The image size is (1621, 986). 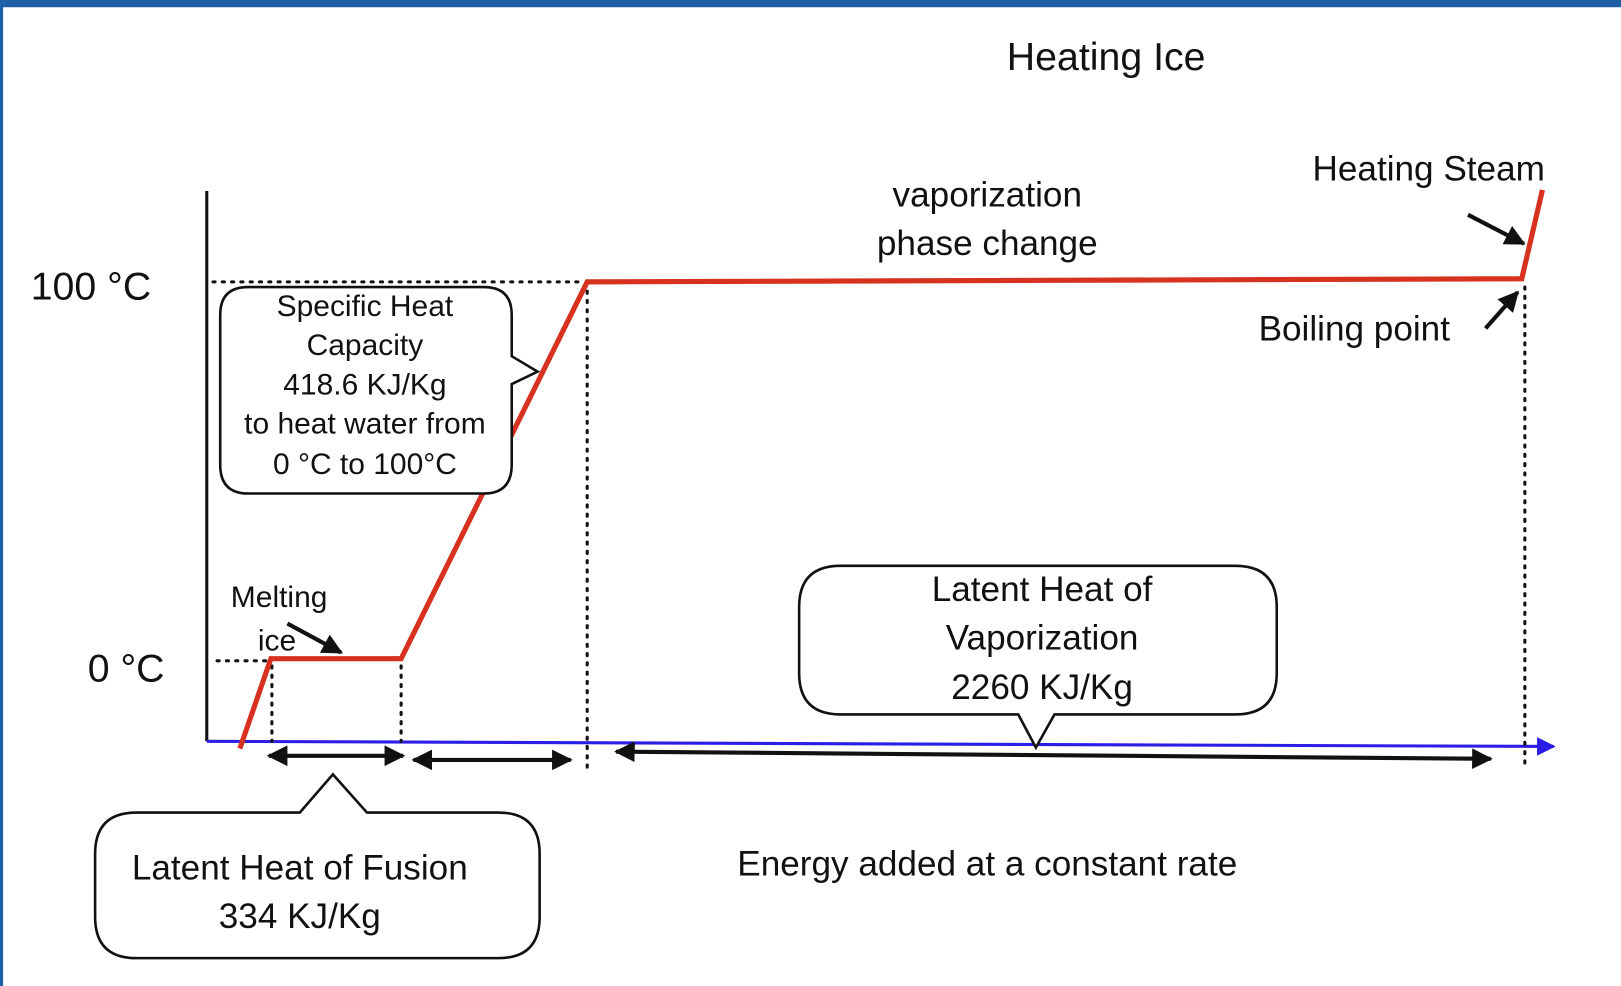 I want to click on melting-label: Melting, so click(x=279, y=597).